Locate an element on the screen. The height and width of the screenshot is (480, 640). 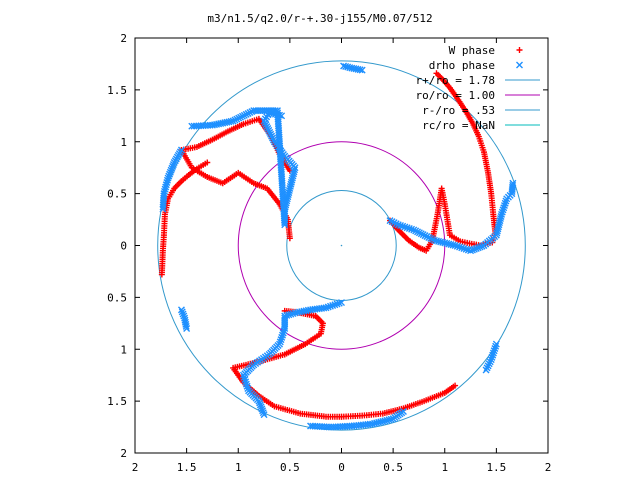
legend-label: r+/ro = 1.78 is located at coordinates (455, 80).